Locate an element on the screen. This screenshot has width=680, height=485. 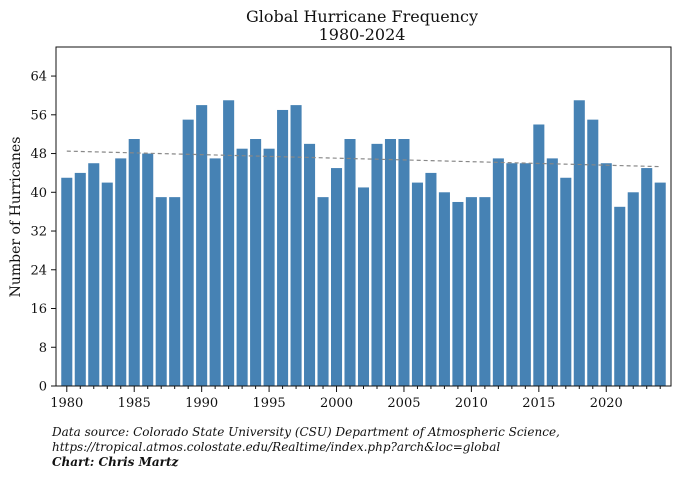
bar-2001 is located at coordinates (350, 262).